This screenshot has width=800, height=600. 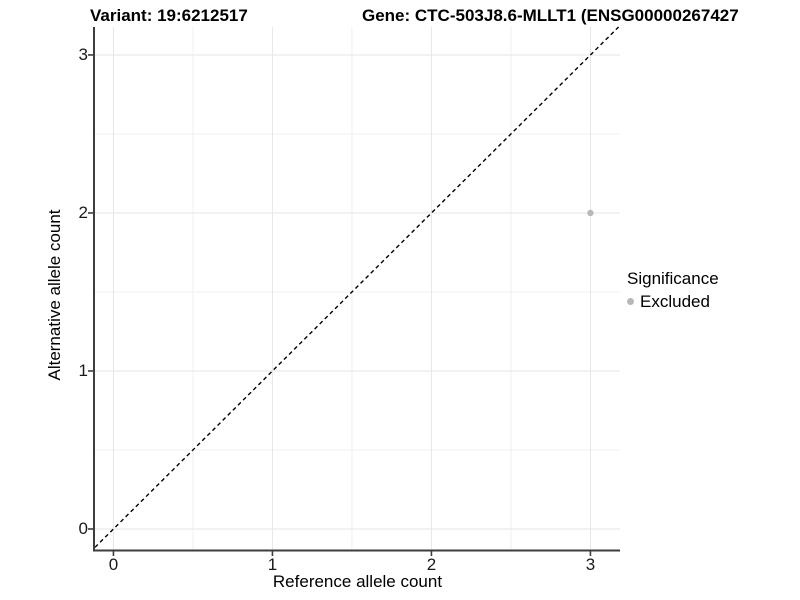 I want to click on legend-point-icon, so click(x=630, y=301).